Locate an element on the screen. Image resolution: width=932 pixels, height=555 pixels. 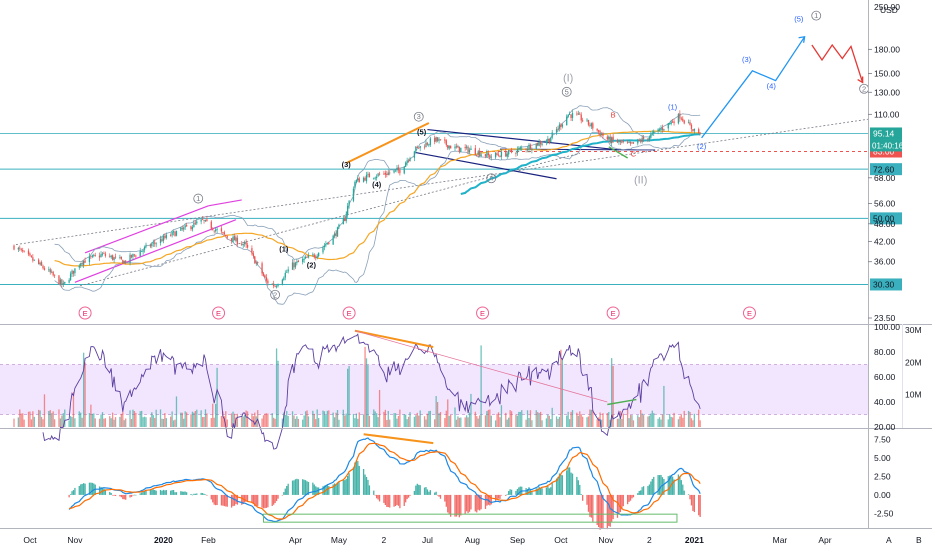
corner-button-a: A is located at coordinates (889, 540).